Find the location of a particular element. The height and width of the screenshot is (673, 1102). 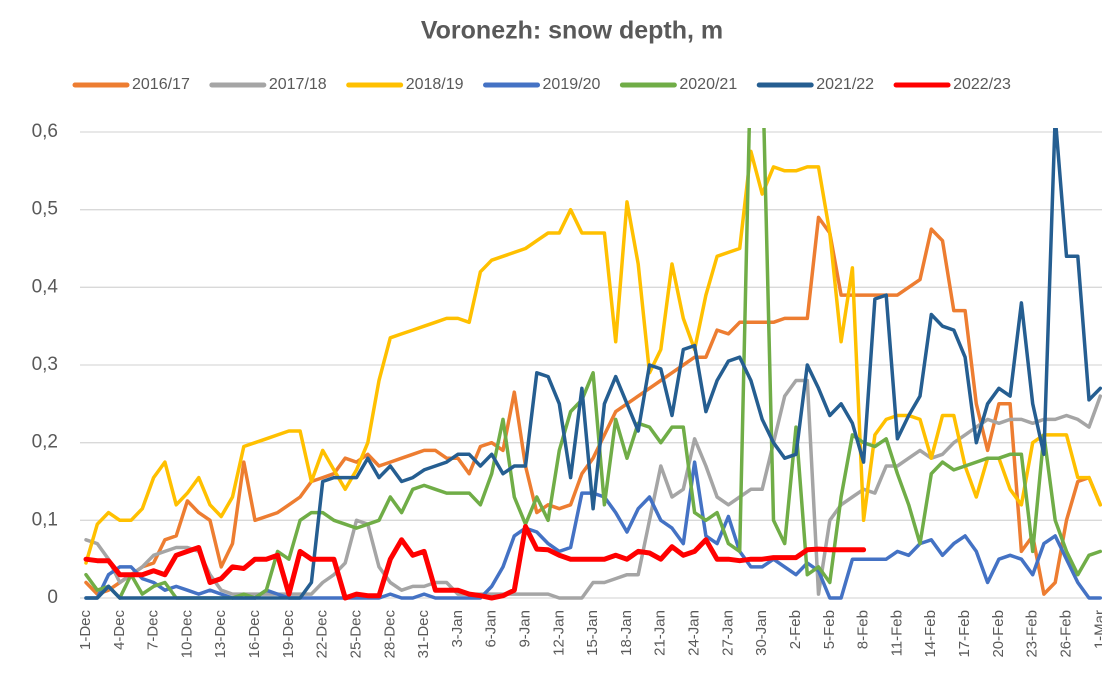

legend-label: 2017/18 is located at coordinates (298, 84).